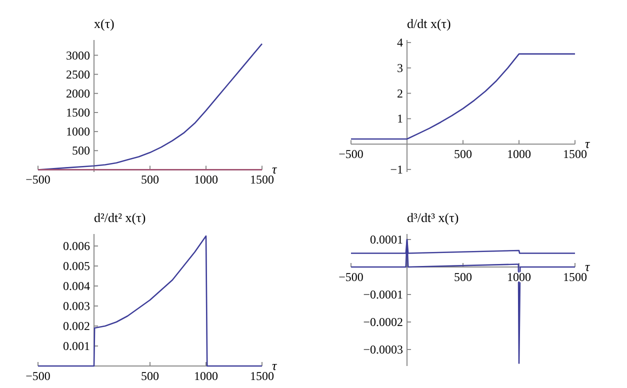 This screenshot has height=388, width=627. Describe the element at coordinates (78, 112) in the screenshot. I see `y-tick-label: 1500` at that location.